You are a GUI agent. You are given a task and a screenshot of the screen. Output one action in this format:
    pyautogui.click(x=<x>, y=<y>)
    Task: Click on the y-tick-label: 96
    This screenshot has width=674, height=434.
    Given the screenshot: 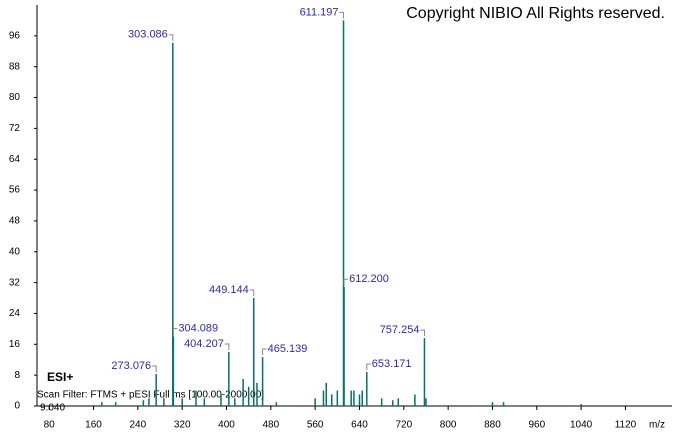 What is the action you would take?
    pyautogui.click(x=15, y=35)
    